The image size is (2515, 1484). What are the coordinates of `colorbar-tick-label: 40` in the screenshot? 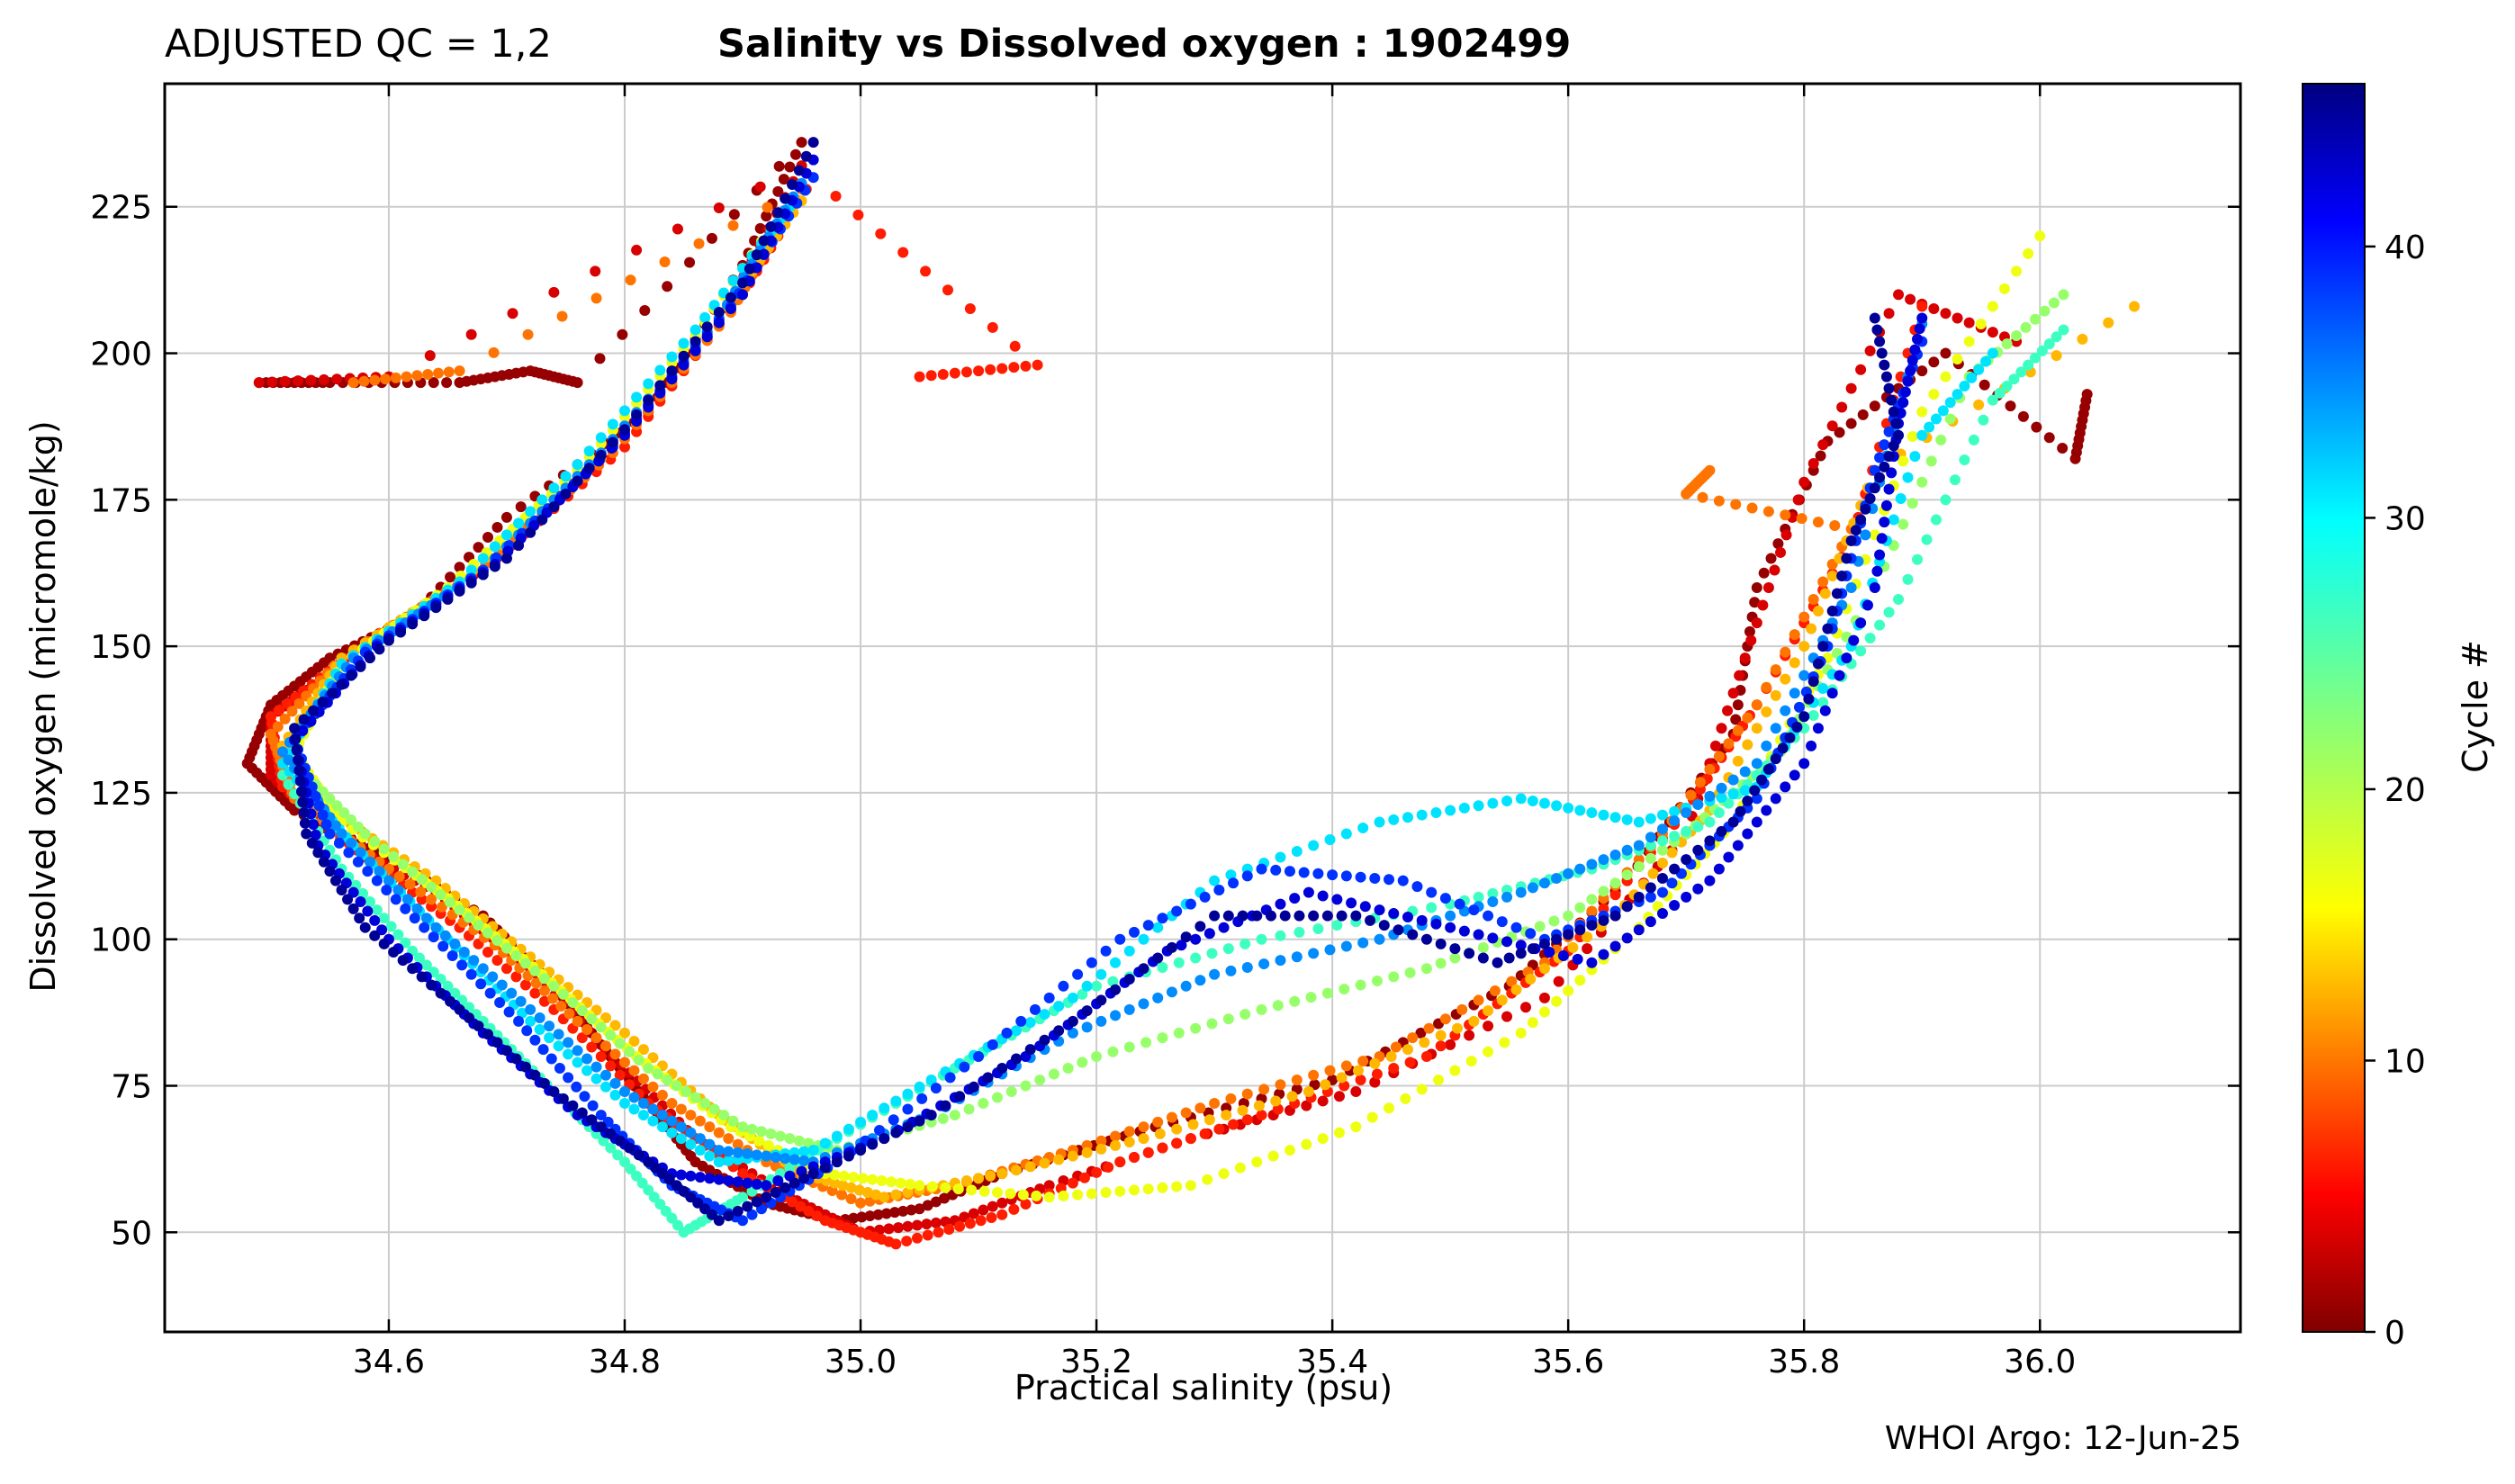 It's located at (2405, 248).